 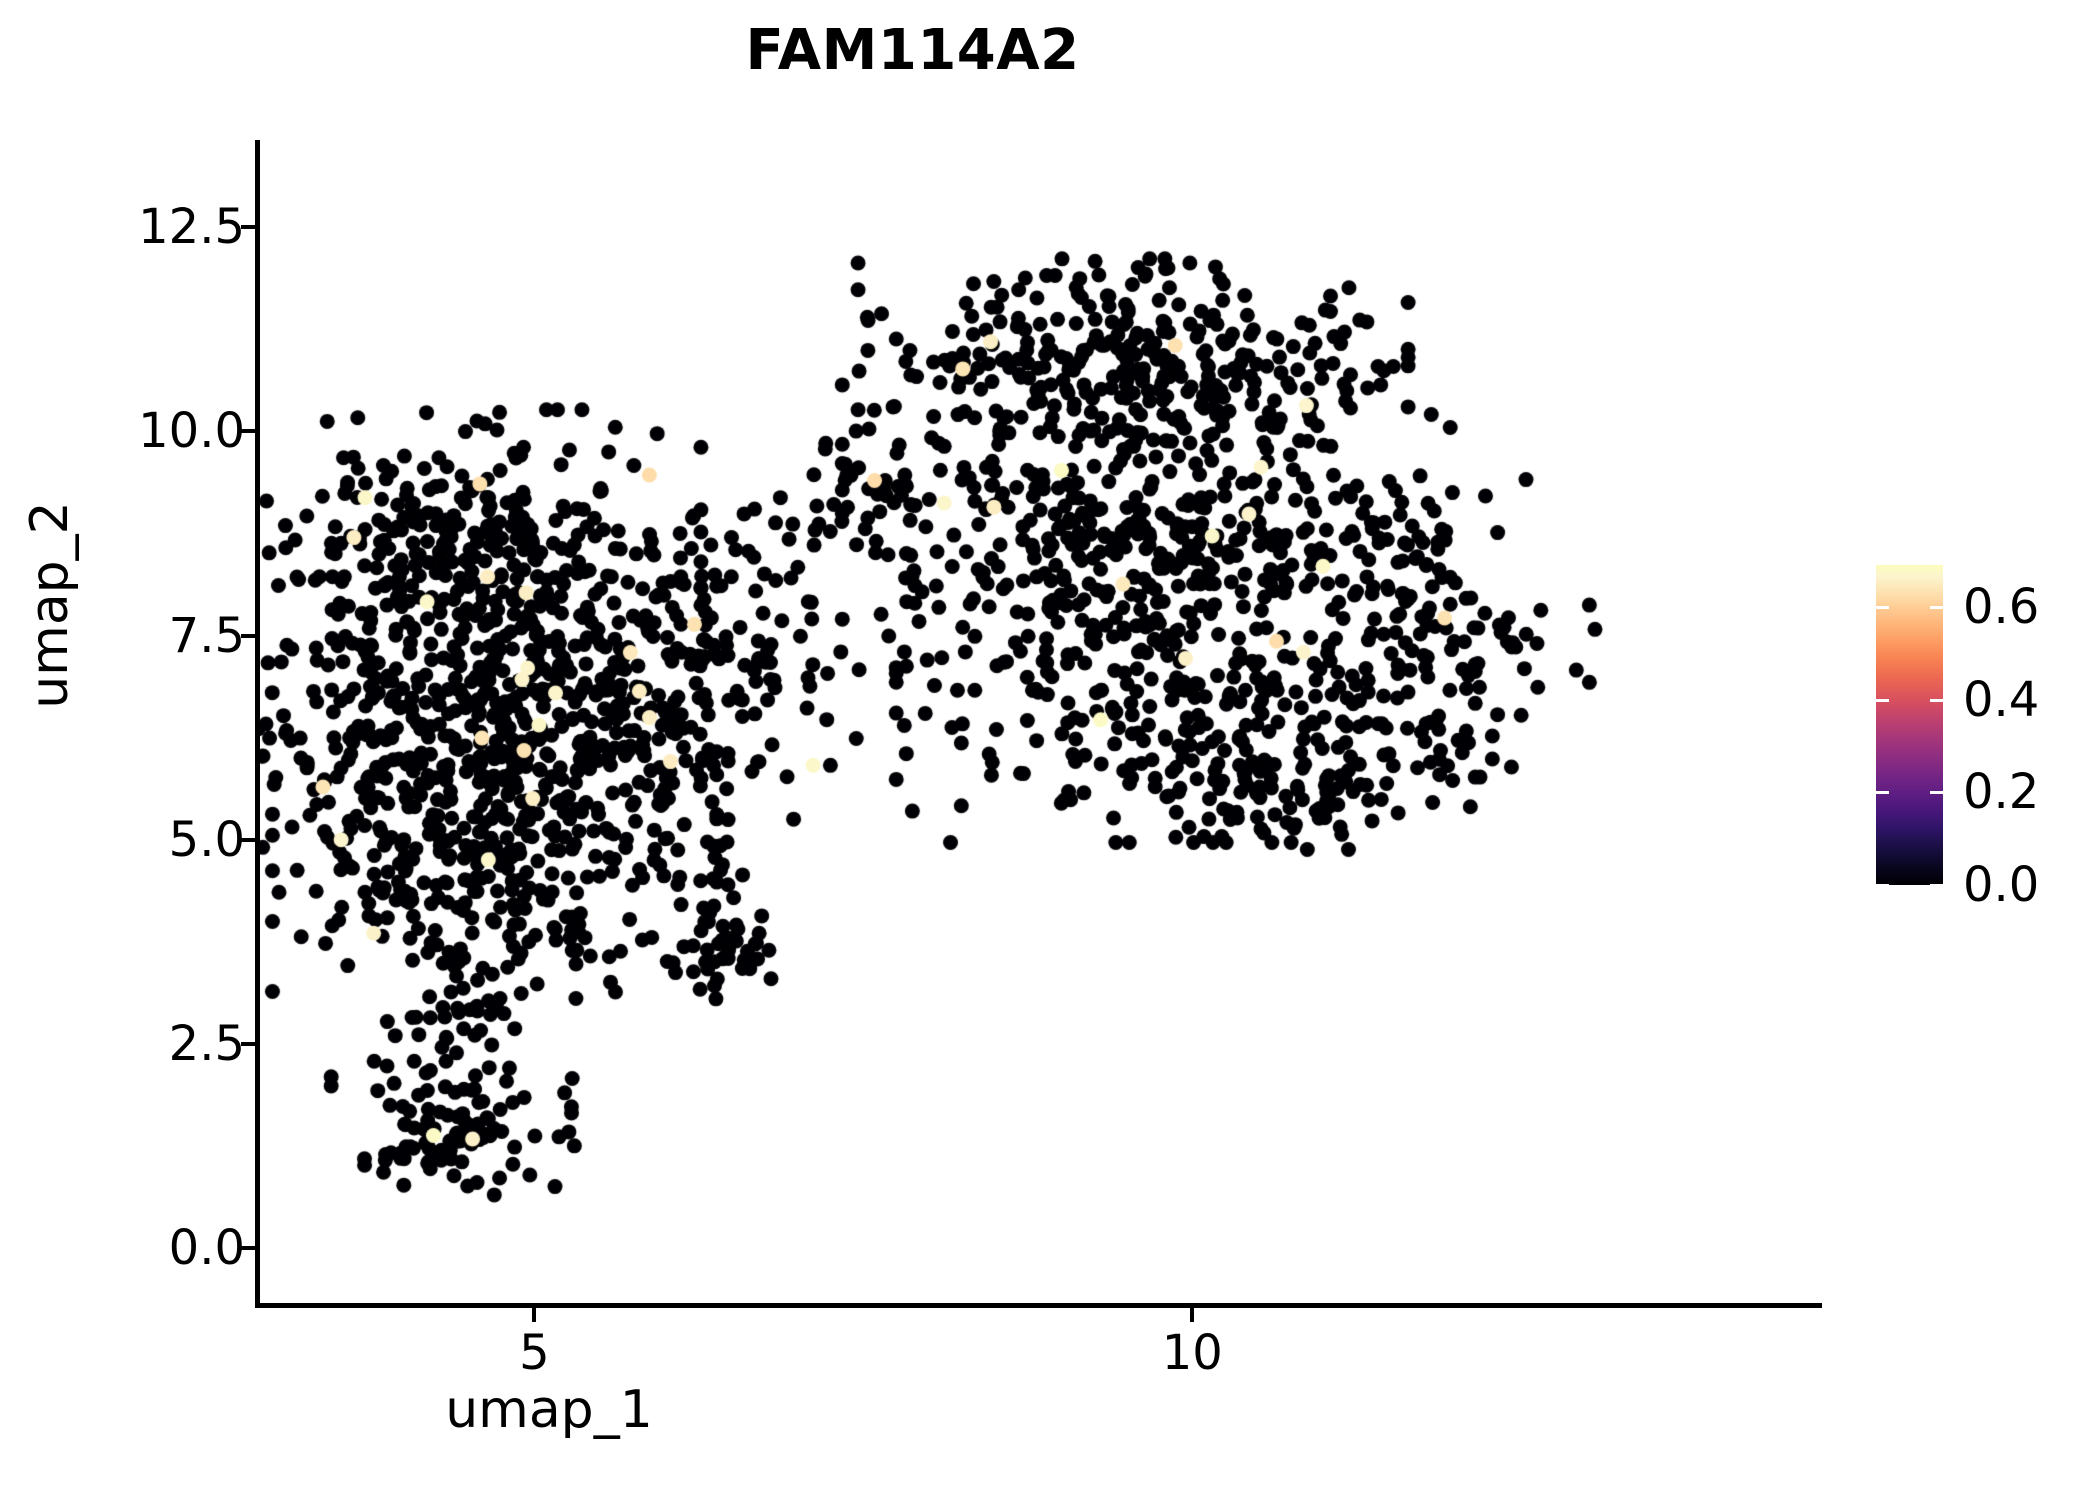 I want to click on y-tick-label: 7.5, so click(x=206, y=635).